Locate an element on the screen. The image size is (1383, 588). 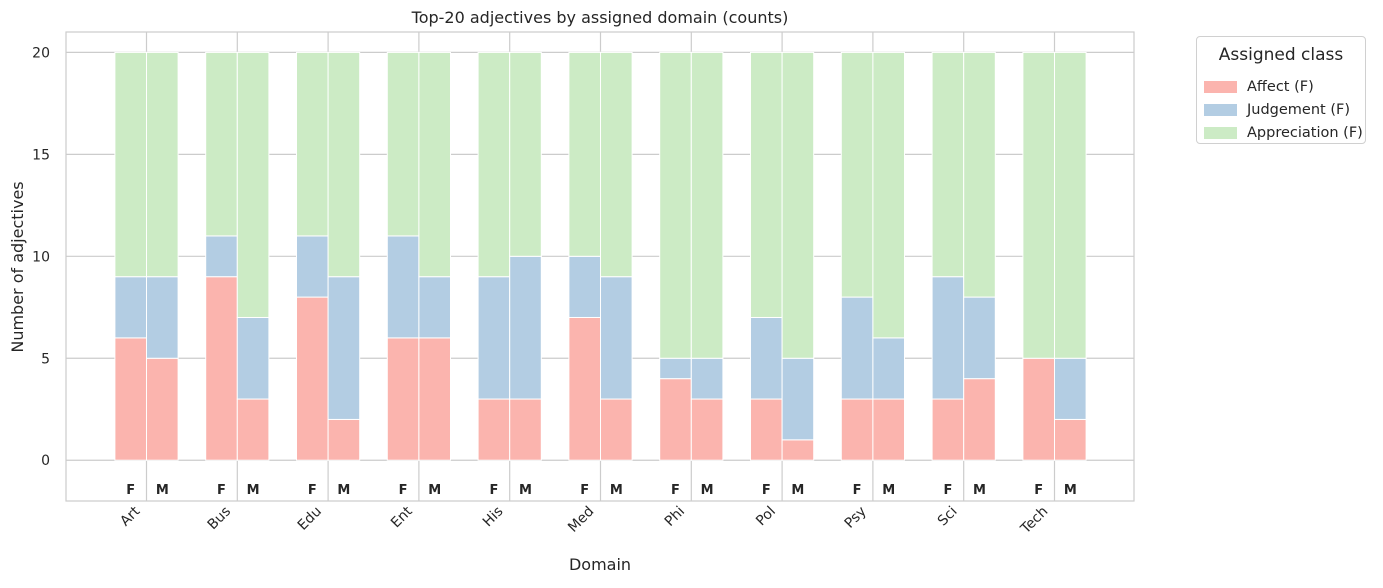
legend-swatch-affect is located at coordinates (1220, 87).